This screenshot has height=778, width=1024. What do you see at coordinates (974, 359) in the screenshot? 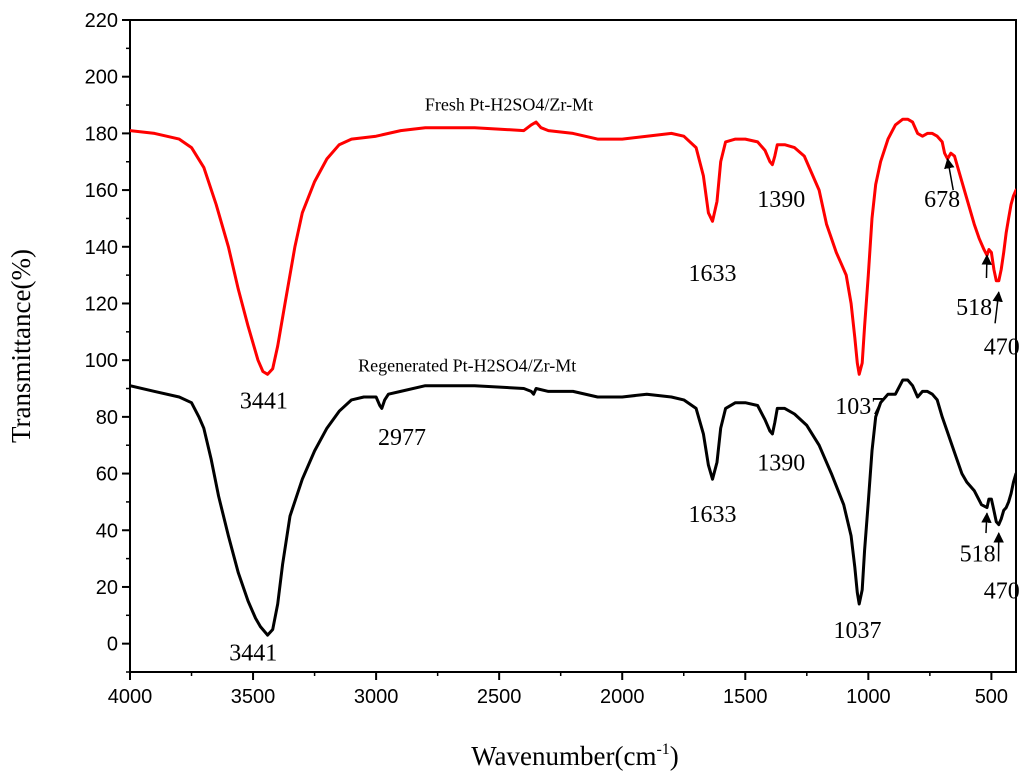
I see `peak-arrows` at bounding box center [974, 359].